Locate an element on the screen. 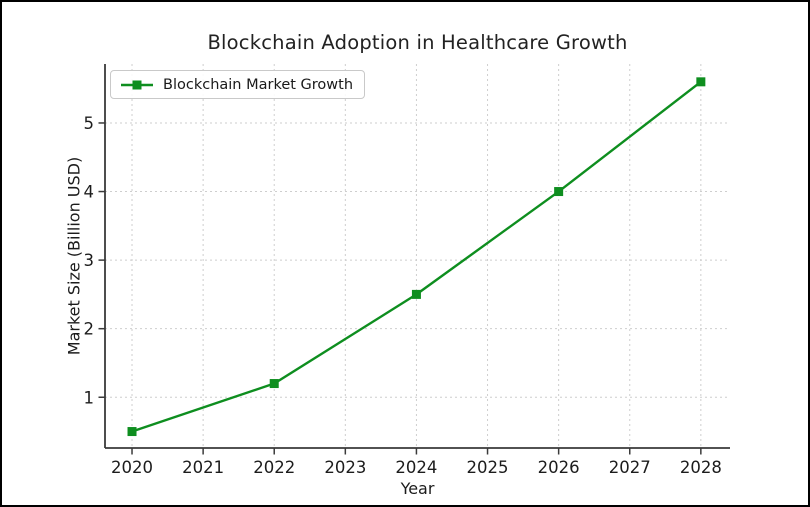 The image size is (810, 507). y-tick-label: 4 is located at coordinates (89, 192).